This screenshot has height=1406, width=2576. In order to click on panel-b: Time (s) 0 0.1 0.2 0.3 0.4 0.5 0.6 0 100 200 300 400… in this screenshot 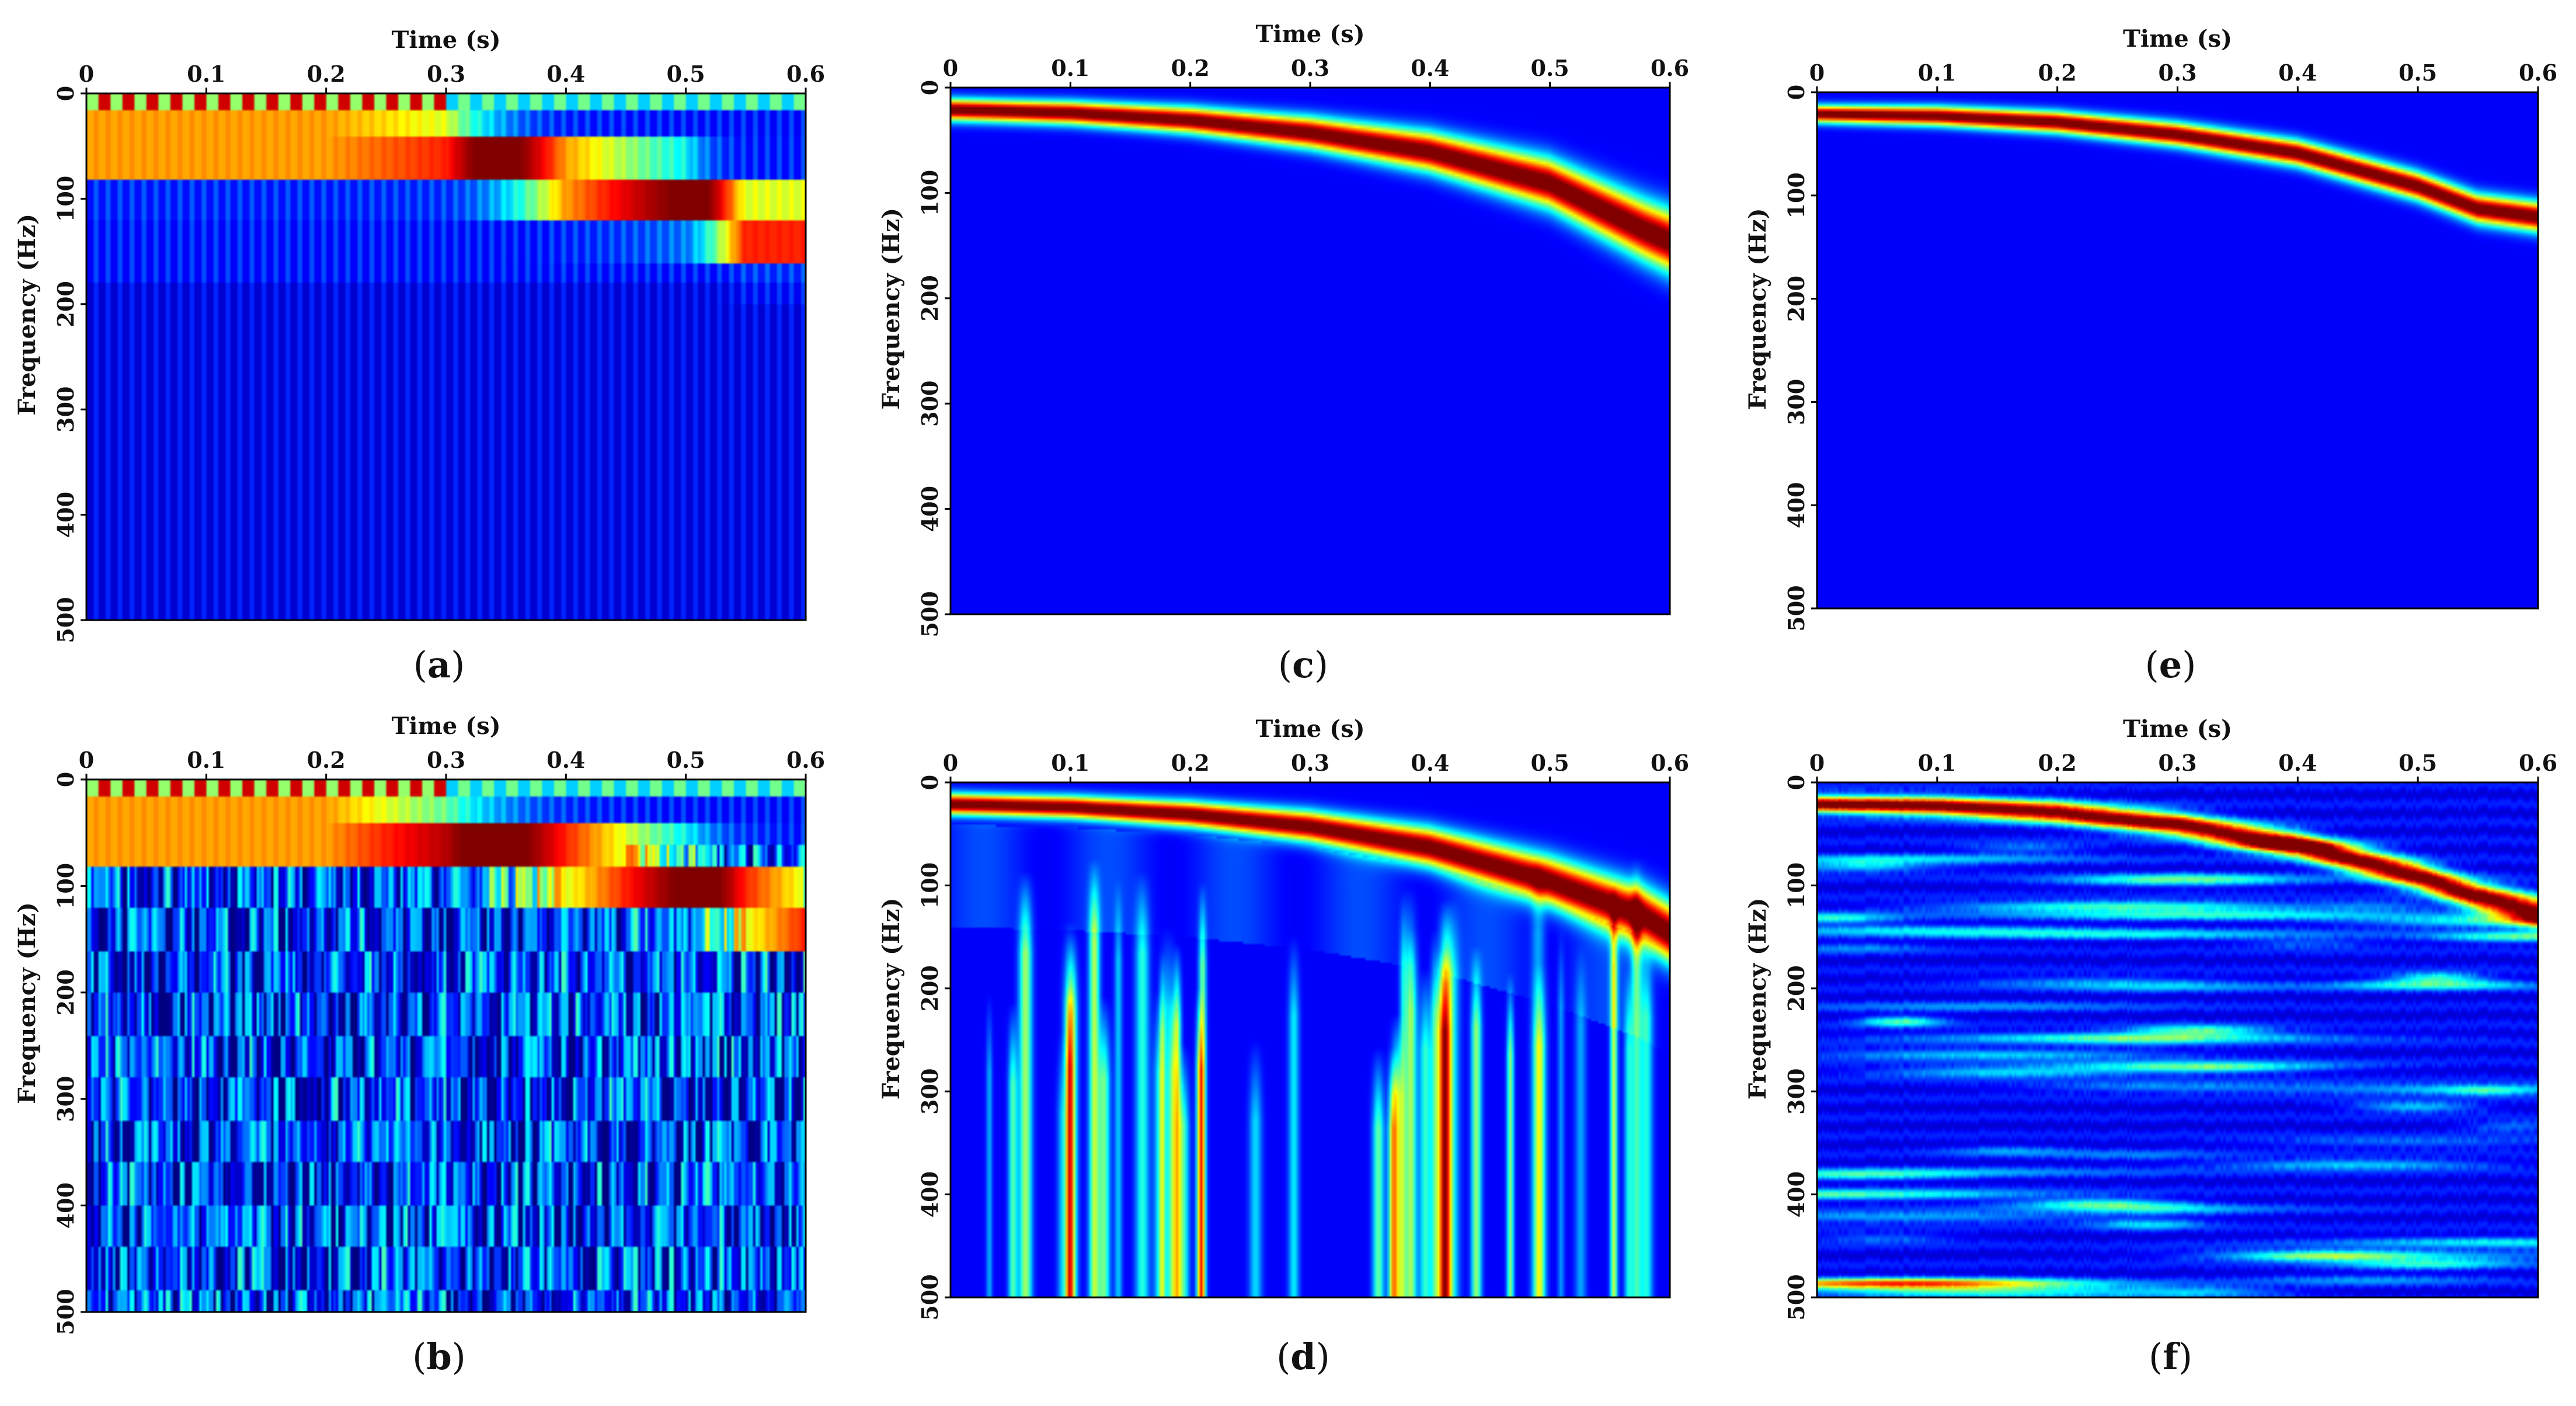, I will do `click(419, 1045)`.